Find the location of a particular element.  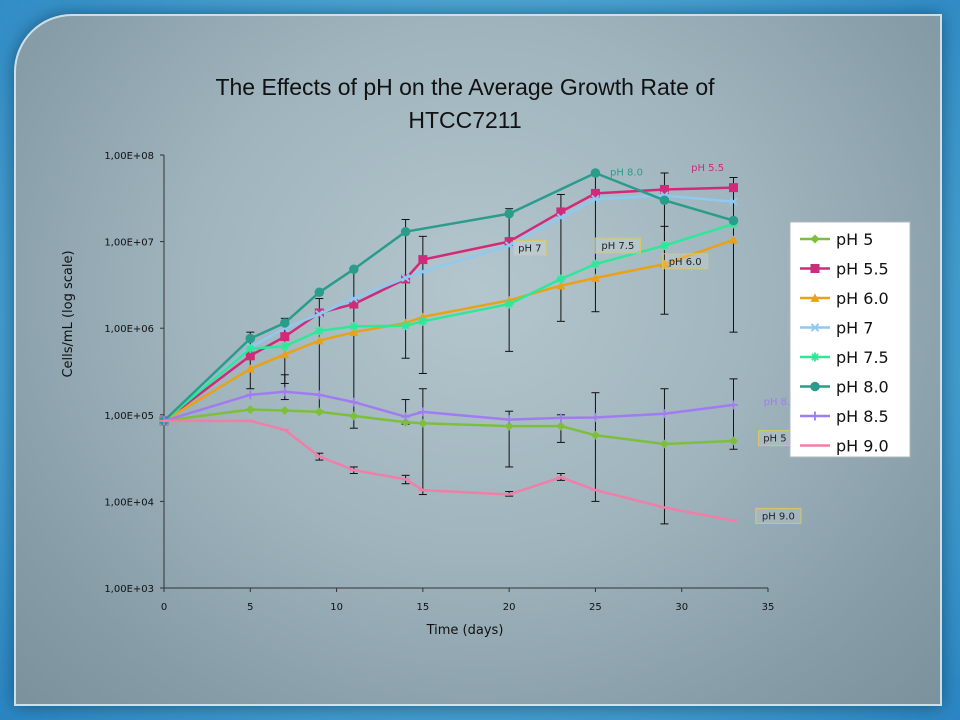

legend-item-ph-7: pH 7 is located at coordinates (836, 328).